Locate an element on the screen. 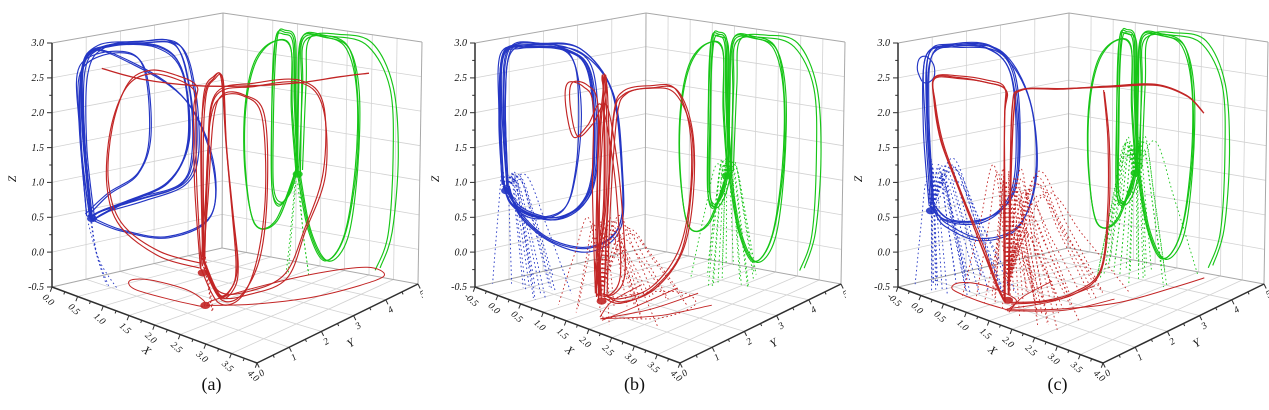  caption-a: (a) is located at coordinates (211, 384).